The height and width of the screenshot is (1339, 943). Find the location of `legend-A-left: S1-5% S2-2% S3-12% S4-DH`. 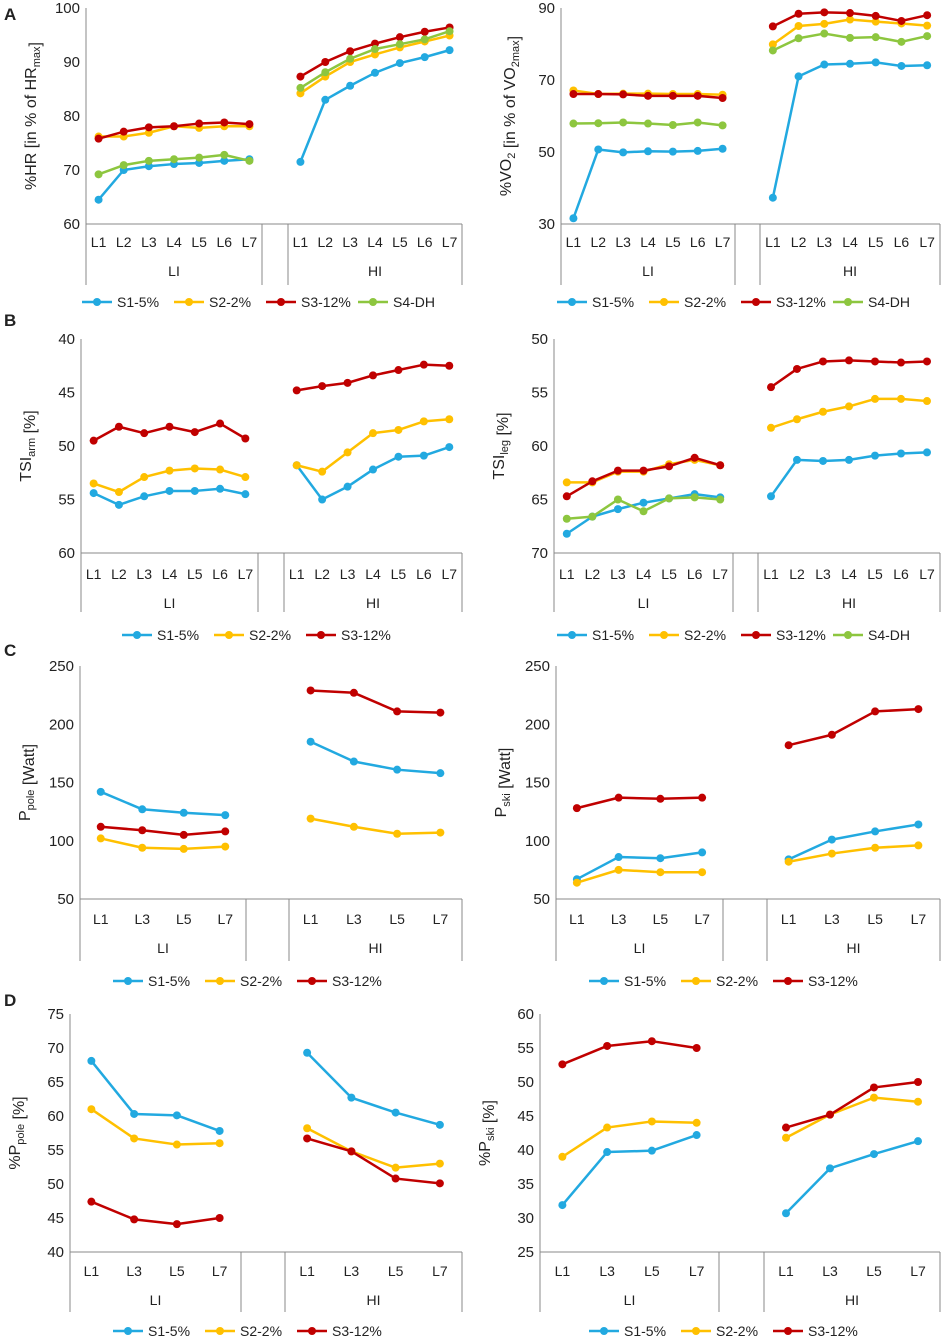

legend-A-left: S1-5% S2-2% S3-12% S4-DH is located at coordinates (258, 302).